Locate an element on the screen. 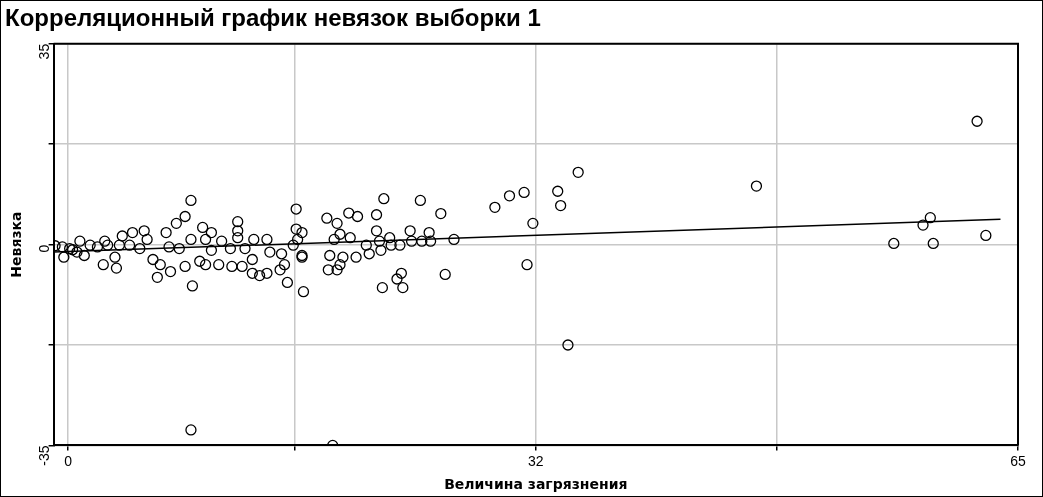  y-tick-label: 35 is located at coordinates (44, 51).